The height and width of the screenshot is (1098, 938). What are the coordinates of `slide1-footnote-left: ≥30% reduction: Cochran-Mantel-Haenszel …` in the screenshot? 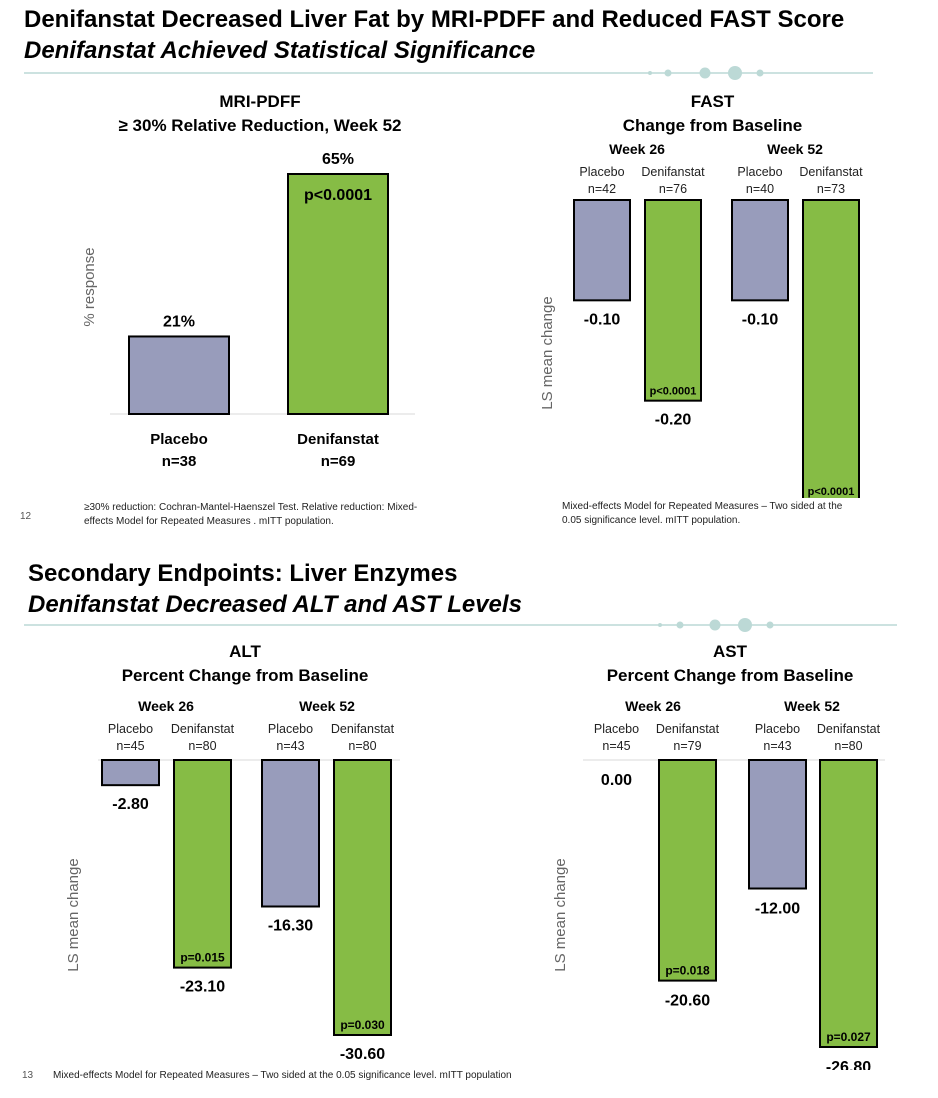 It's located at (251, 514).